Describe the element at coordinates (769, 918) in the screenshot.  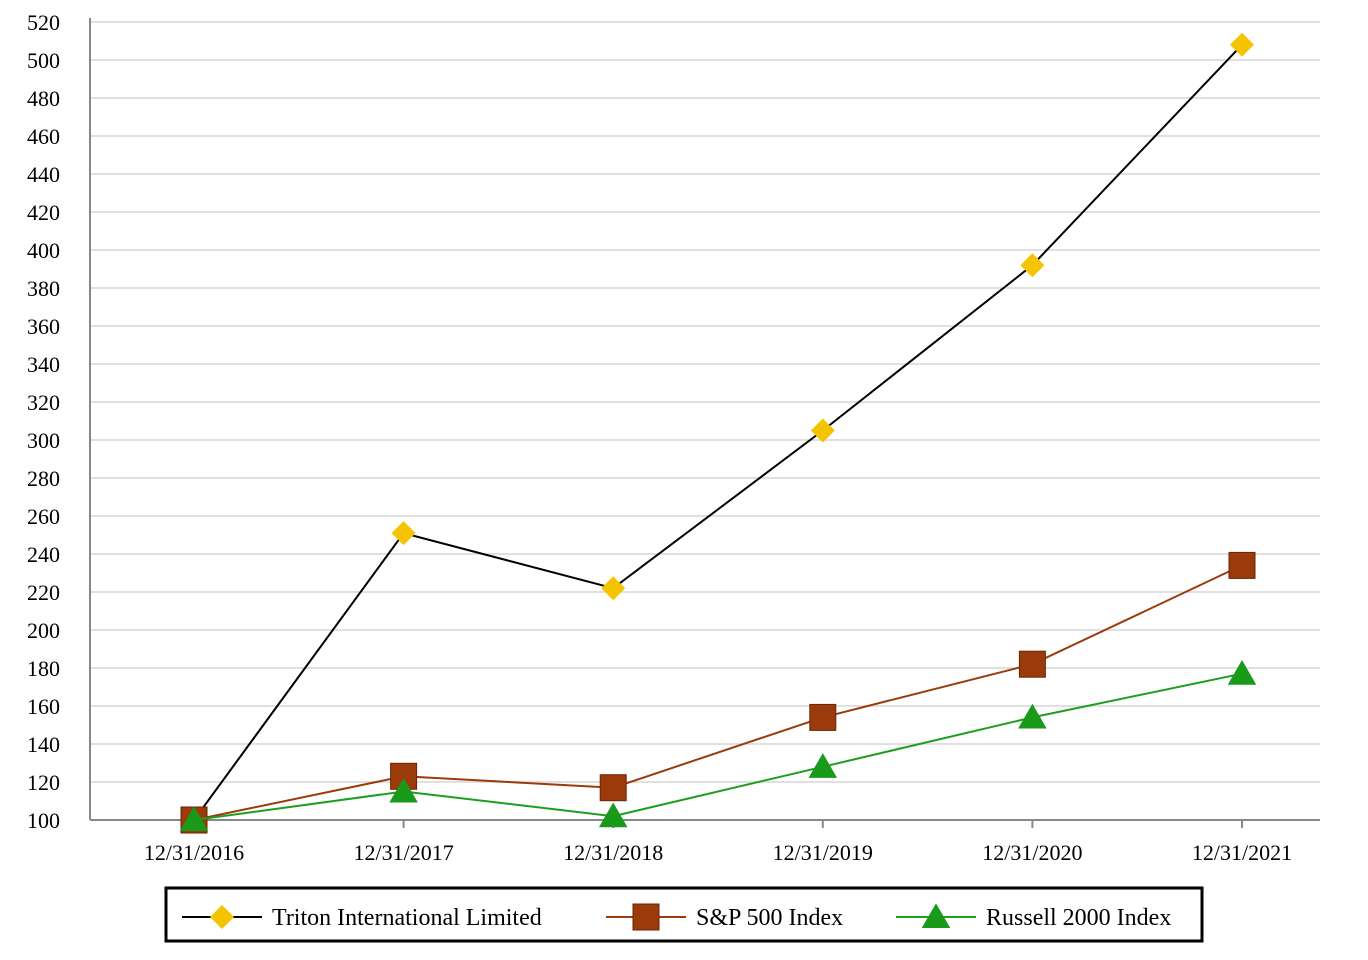
I see `legend-label: S&P 500 Index` at that location.